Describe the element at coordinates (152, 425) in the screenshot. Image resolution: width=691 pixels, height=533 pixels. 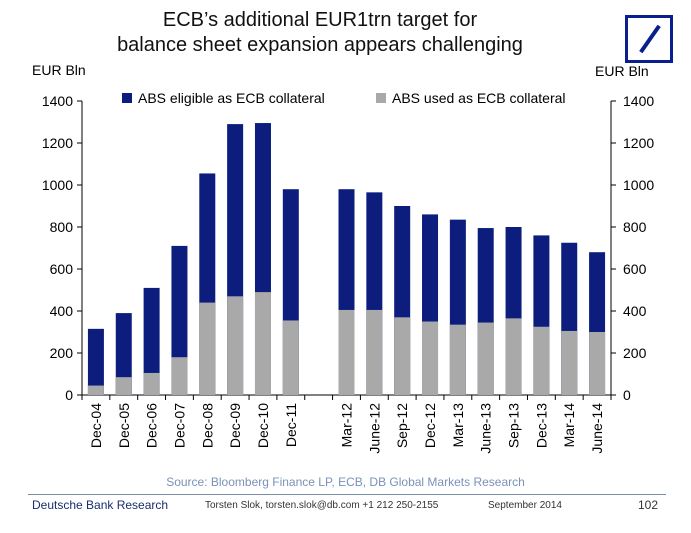
I see `x-tick-label: Dec-06` at that location.